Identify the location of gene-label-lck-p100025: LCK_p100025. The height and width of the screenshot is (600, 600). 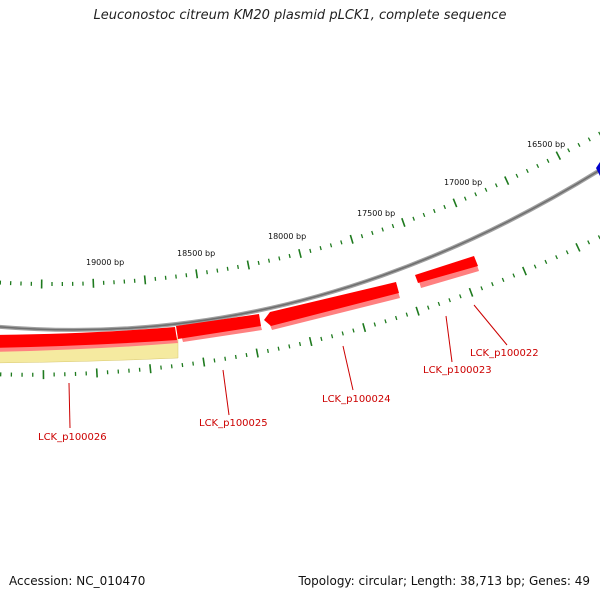
(233, 423).